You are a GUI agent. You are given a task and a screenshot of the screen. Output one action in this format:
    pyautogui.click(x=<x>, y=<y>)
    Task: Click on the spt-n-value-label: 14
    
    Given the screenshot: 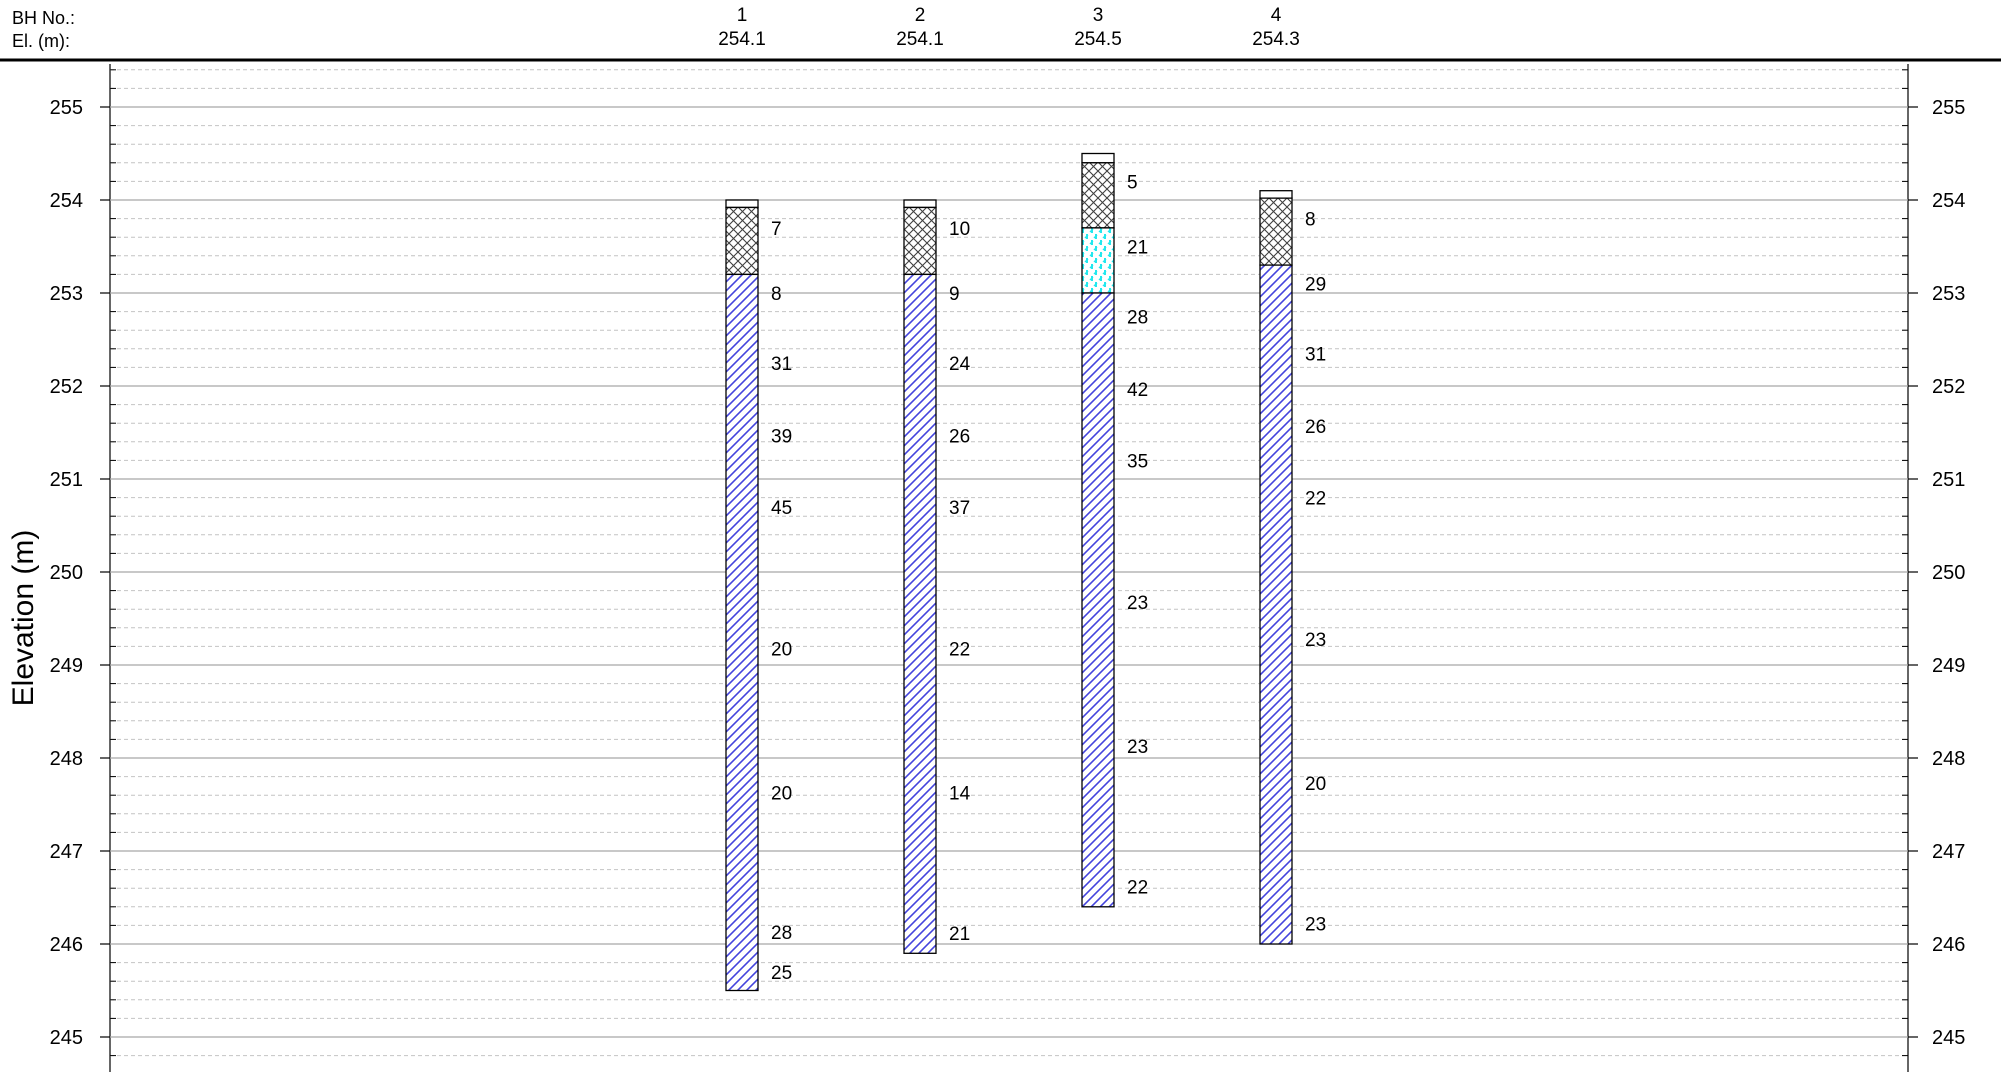 What is the action you would take?
    pyautogui.click(x=960, y=793)
    